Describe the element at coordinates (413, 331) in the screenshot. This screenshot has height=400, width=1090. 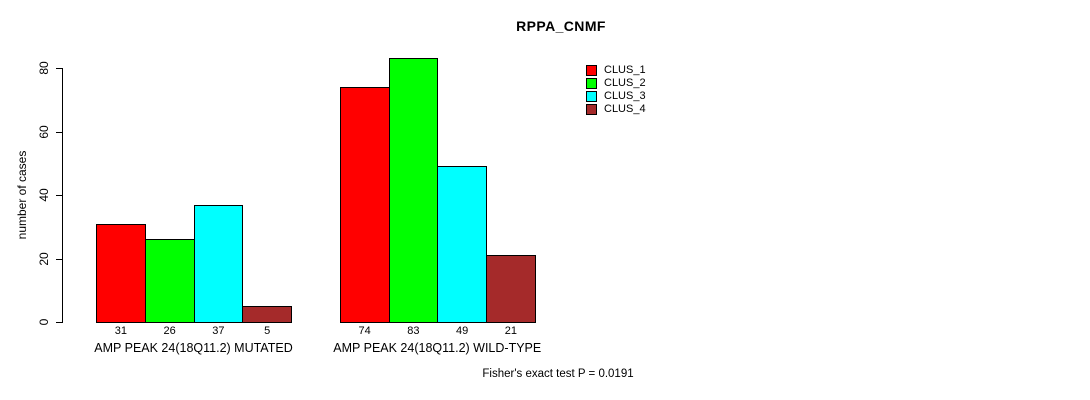
I see `bar-value-label: 83` at that location.